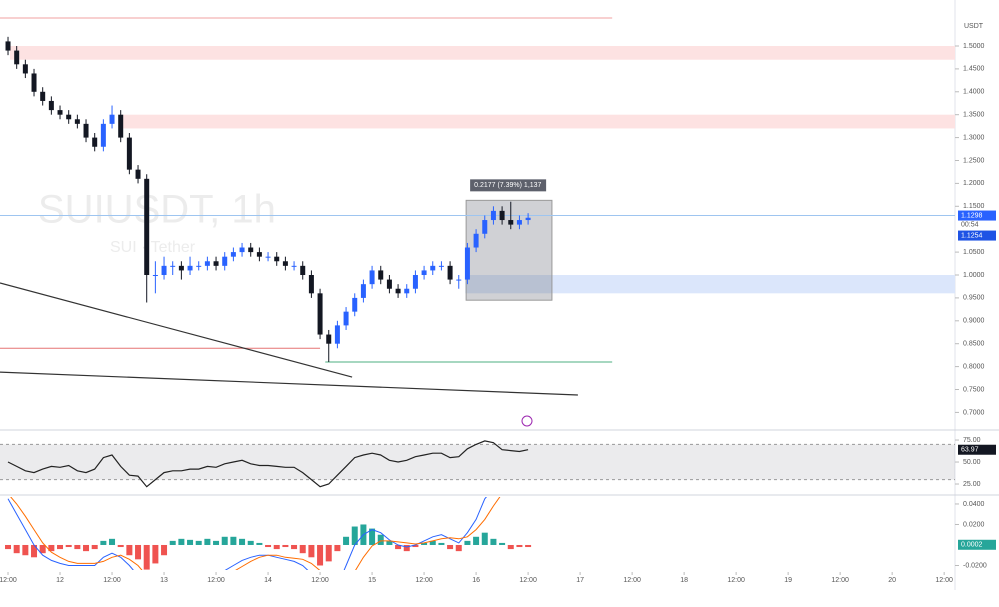 The width and height of the screenshot is (999, 607). What do you see at coordinates (164, 580) in the screenshot?
I see `x-tick-label: 13` at bounding box center [164, 580].